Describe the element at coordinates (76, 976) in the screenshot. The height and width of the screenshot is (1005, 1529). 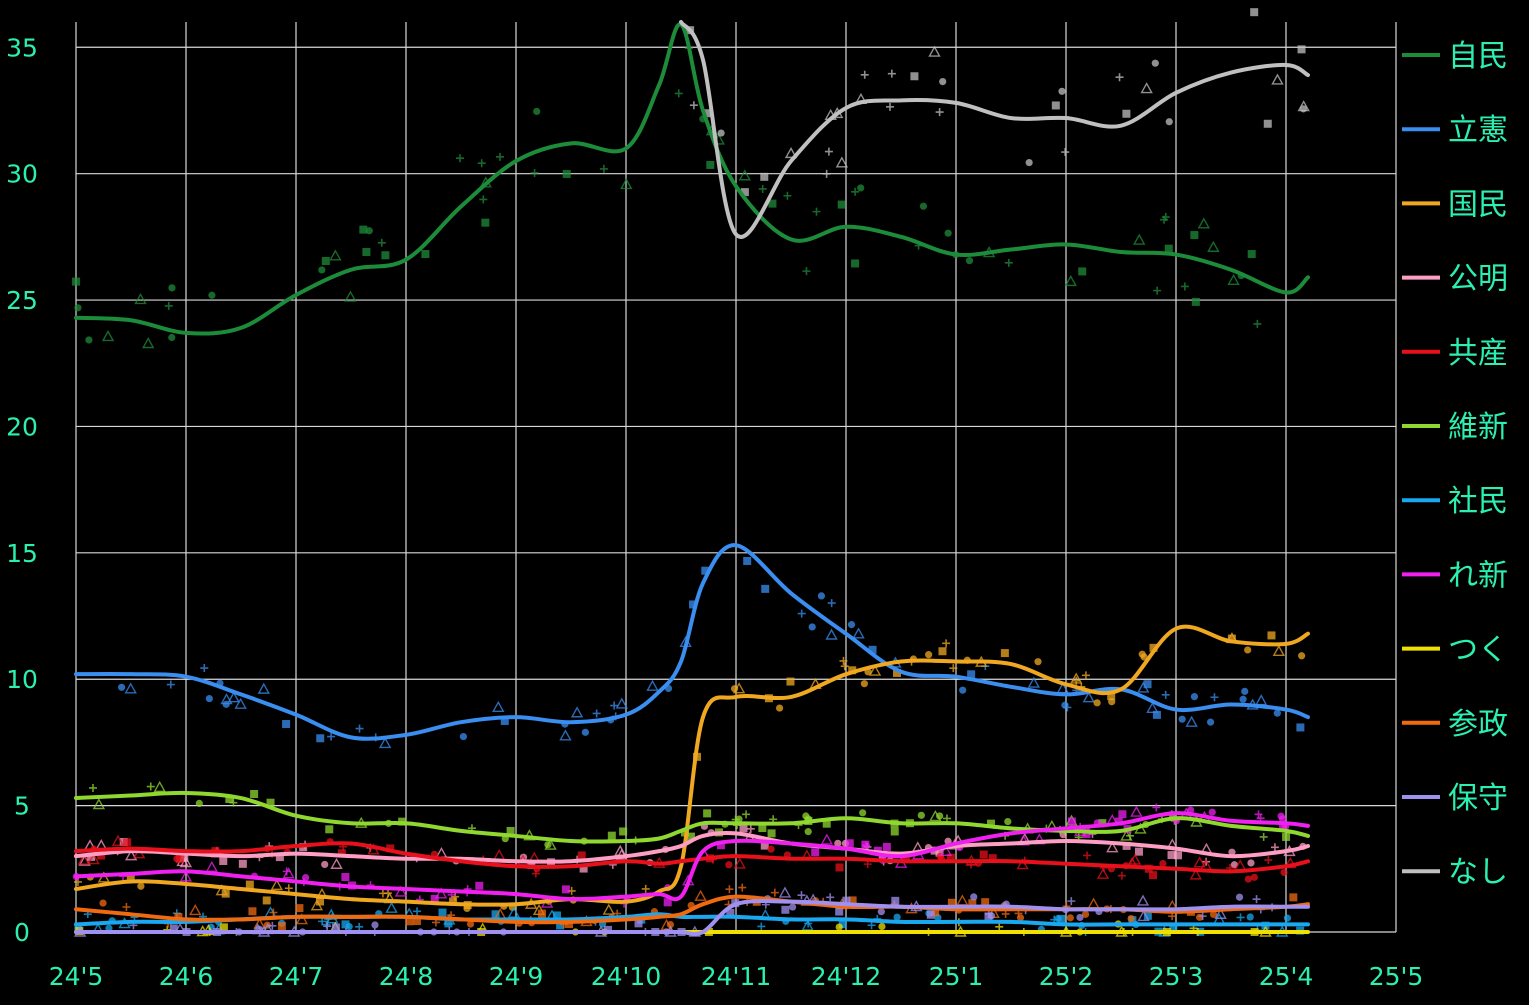
I see `x-tick-label: 24'5` at that location.